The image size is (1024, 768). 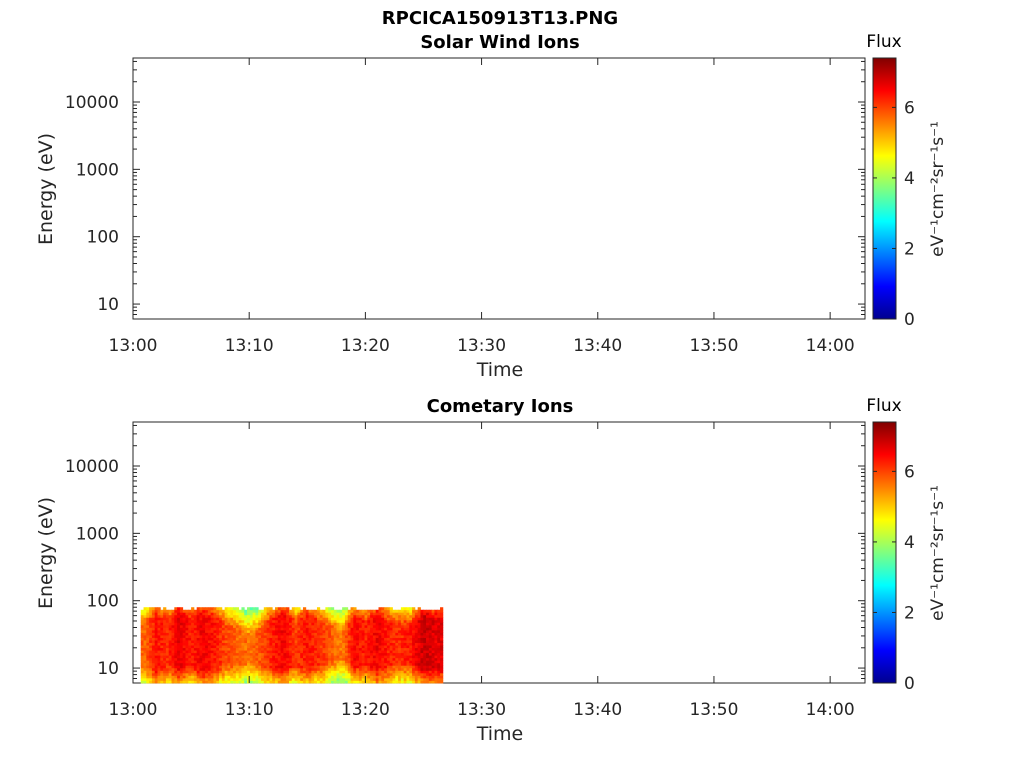 I want to click on x-tick-label: 13:20, so click(x=365, y=710).